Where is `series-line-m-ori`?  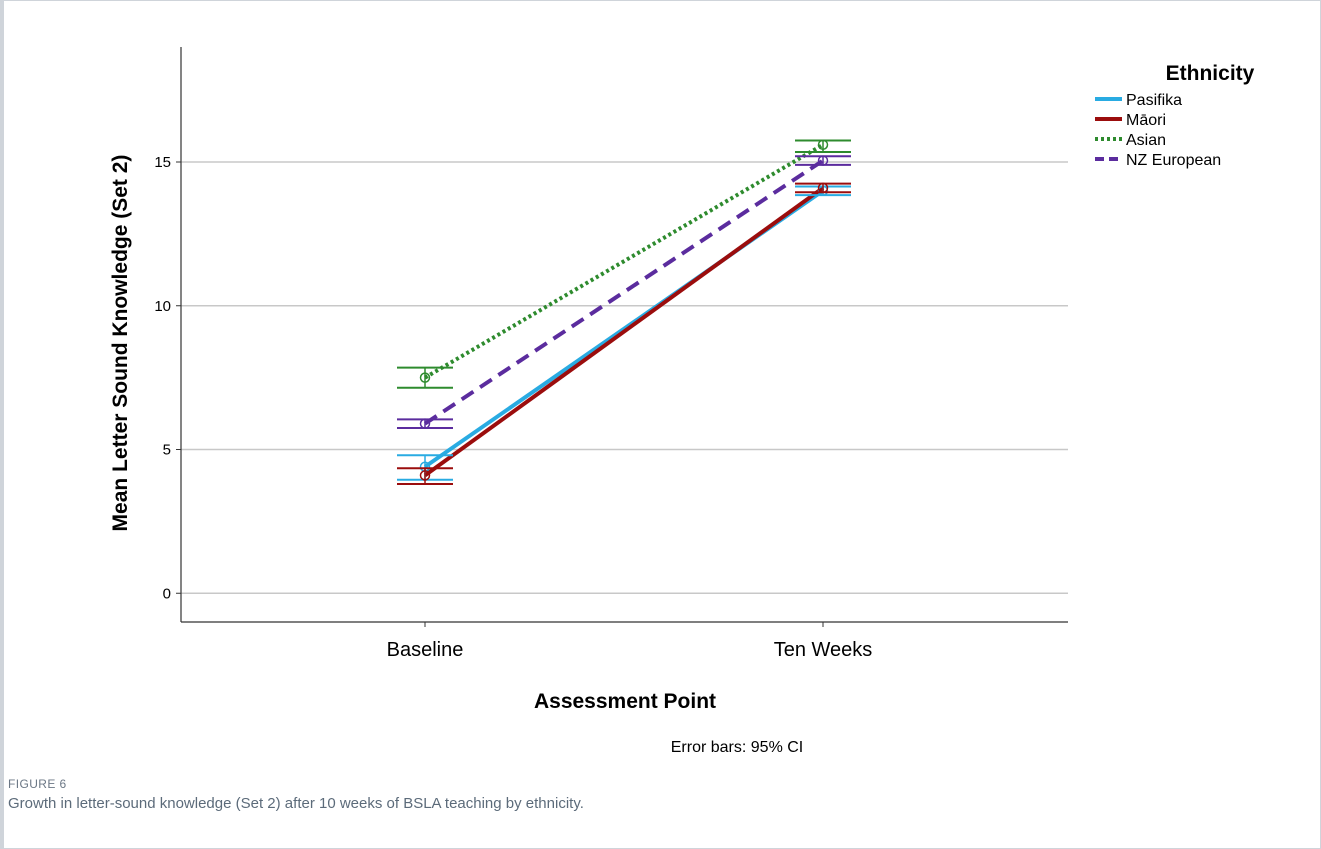
series-line-m-ori is located at coordinates (624, 331).